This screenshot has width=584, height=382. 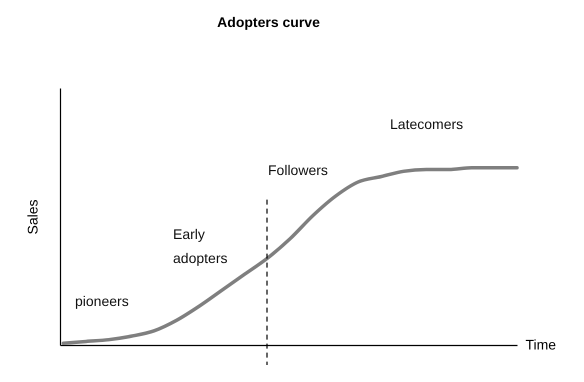 I want to click on text: Latecomers, so click(x=427, y=124).